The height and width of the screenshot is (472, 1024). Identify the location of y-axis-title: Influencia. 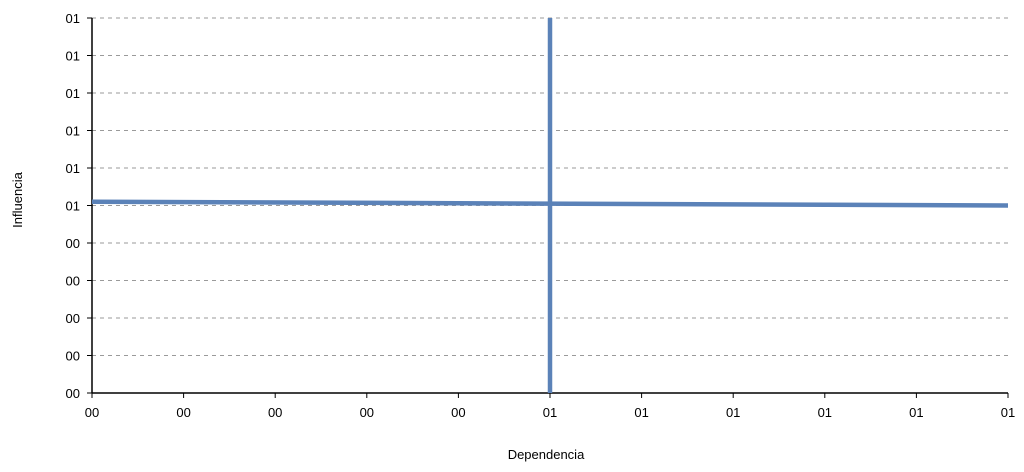
(17, 199).